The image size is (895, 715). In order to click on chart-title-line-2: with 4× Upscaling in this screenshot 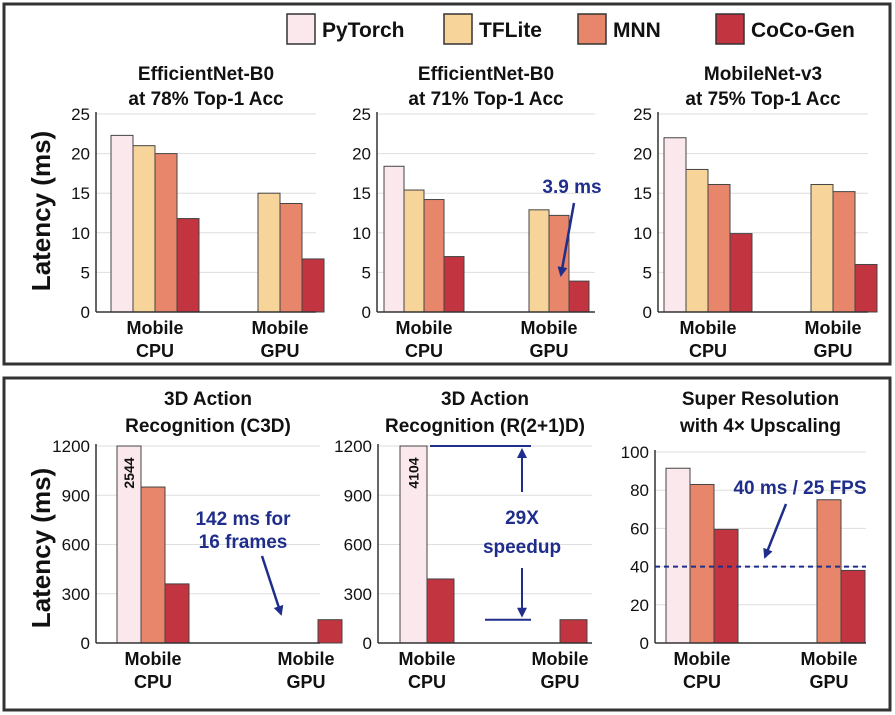, I will do `click(760, 426)`.